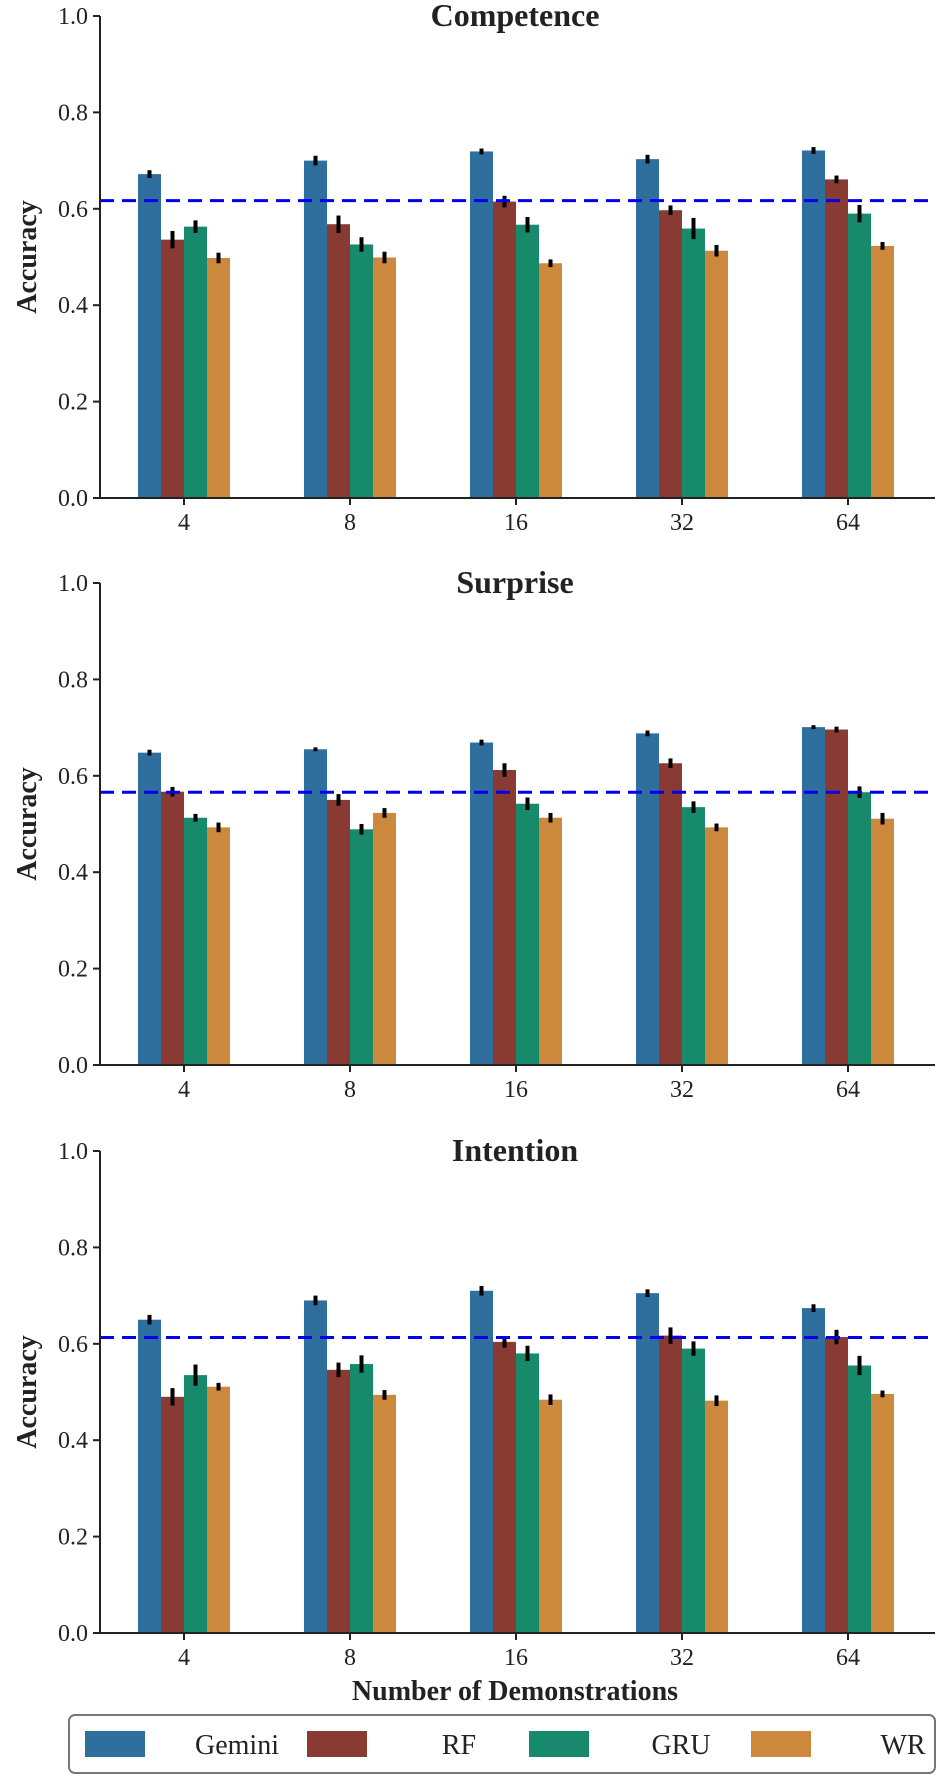 The height and width of the screenshot is (1785, 946). I want to click on legend-item-rf: RF, so click(391, 1745).